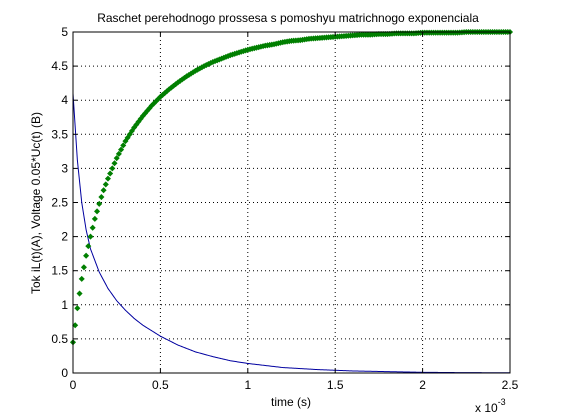  What do you see at coordinates (335, 385) in the screenshot?
I see `x-tick-label: 1.5` at bounding box center [335, 385].